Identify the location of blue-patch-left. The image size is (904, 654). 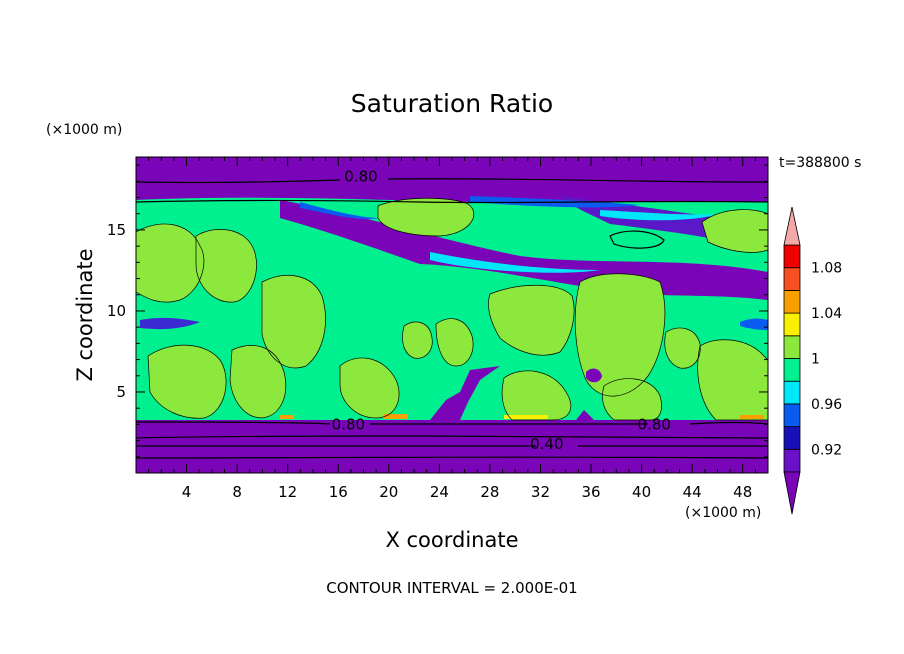
(170, 323).